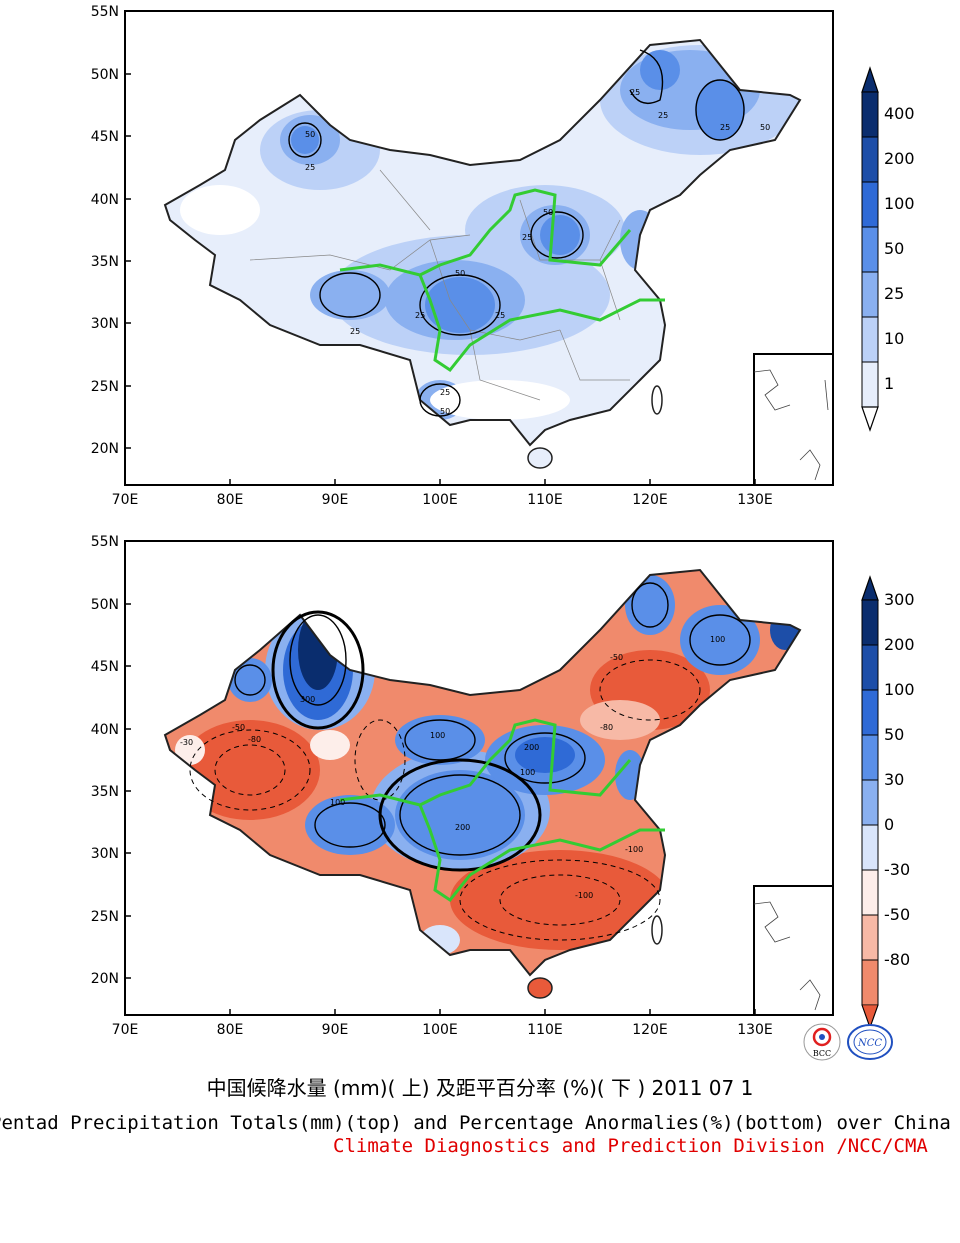 The image size is (960, 1243). I want to click on bcc-logo: BCC, so click(822, 1042).